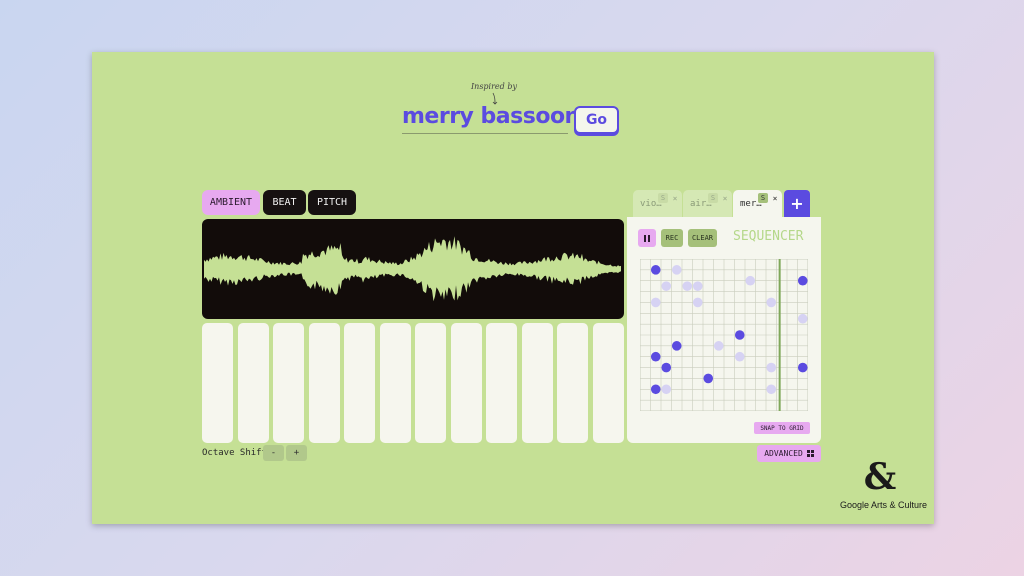 The width and height of the screenshot is (1024, 576). I want to click on advanced-button: ADVANCED, so click(789, 453).